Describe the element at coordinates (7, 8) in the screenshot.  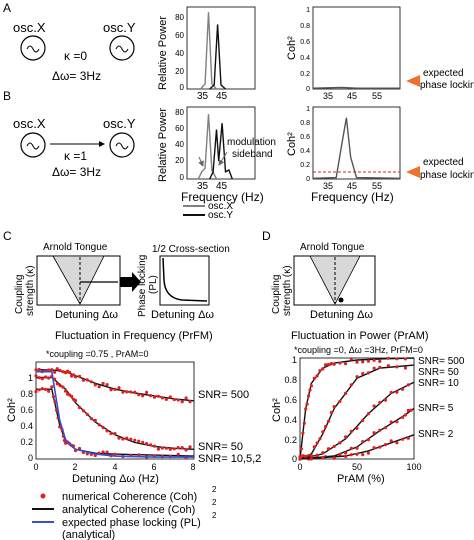
I see `panel-letter-a: A` at that location.